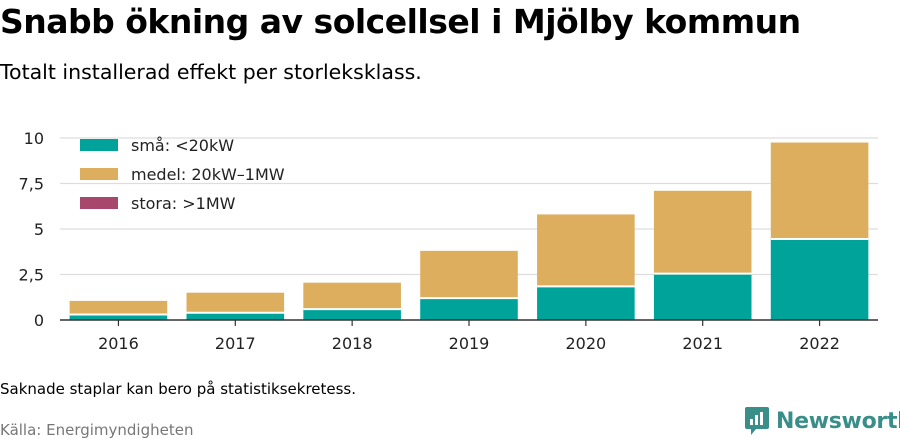 The image size is (900, 439). What do you see at coordinates (182, 145) in the screenshot?
I see `legend-label: små: <20kW` at bounding box center [182, 145].